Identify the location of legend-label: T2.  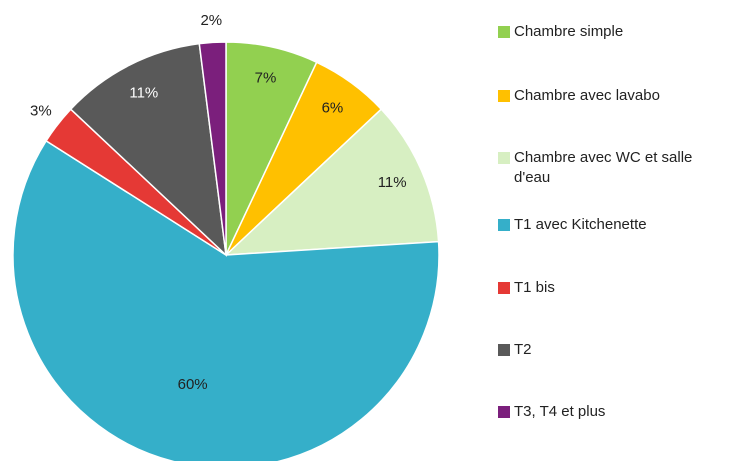
(523, 349).